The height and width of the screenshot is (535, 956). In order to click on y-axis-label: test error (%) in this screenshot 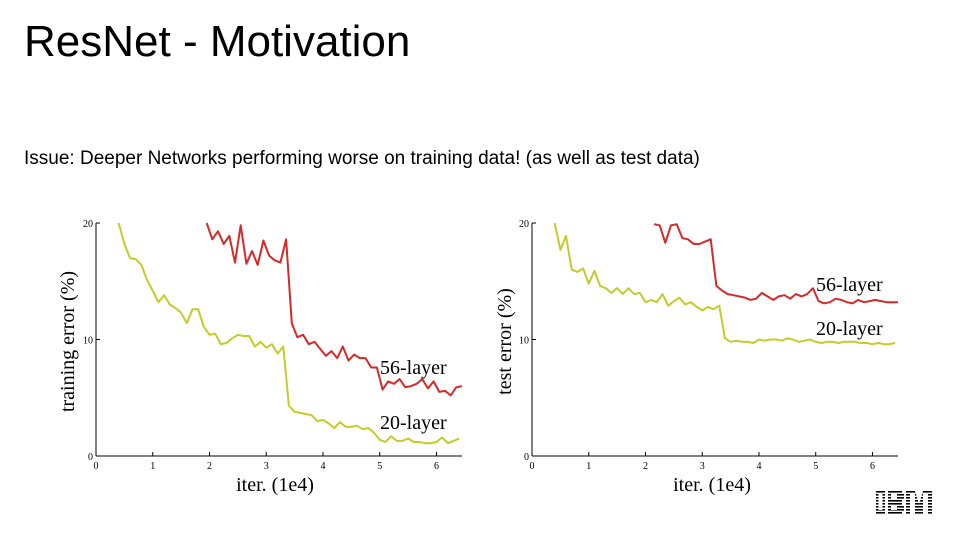, I will do `click(505, 341)`.